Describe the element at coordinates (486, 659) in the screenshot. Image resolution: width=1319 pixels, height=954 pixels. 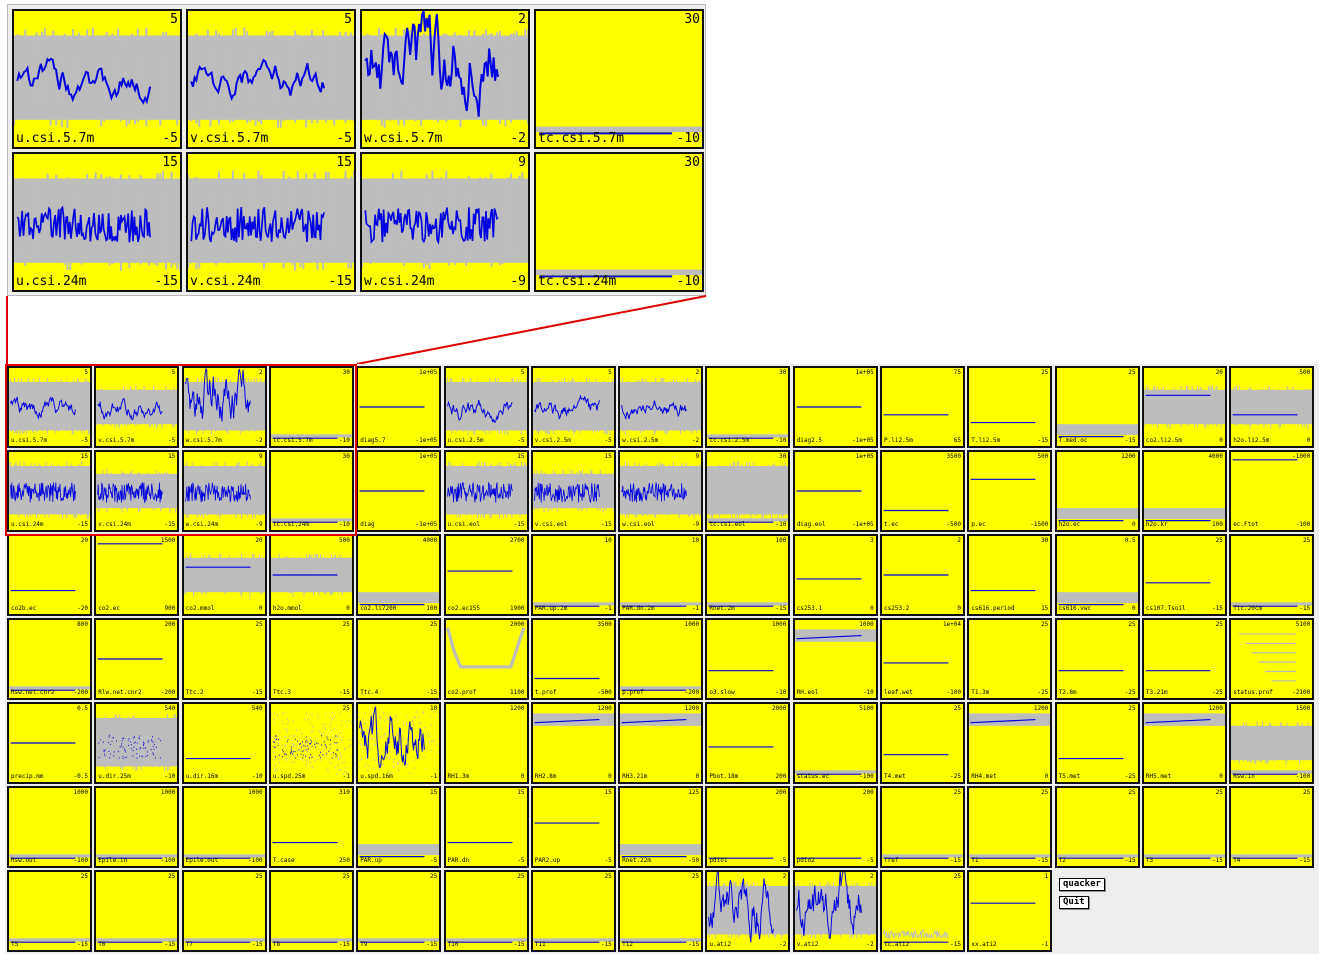
I see `plot-panel: co2.prof 2000 1100` at that location.